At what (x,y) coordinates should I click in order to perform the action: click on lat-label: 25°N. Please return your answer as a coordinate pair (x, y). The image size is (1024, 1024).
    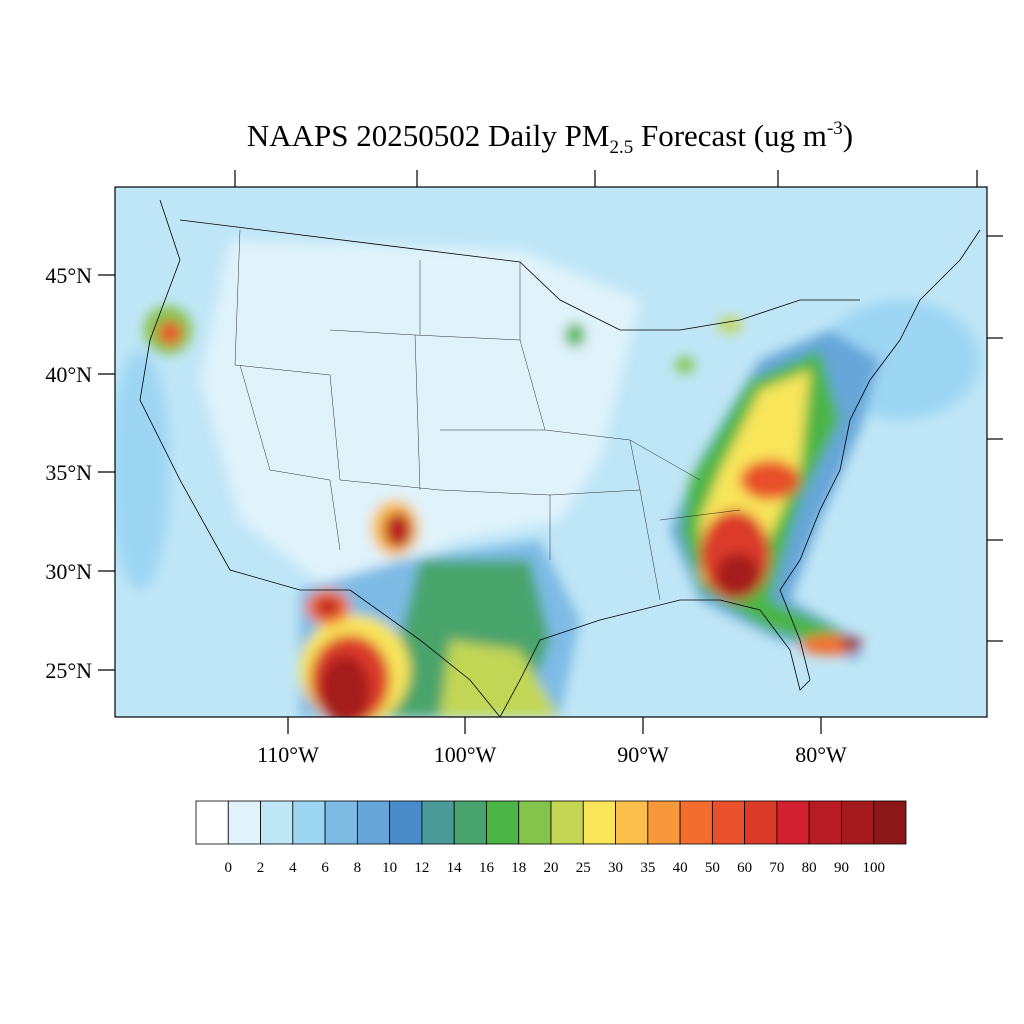
    Looking at the image, I should click on (68, 670).